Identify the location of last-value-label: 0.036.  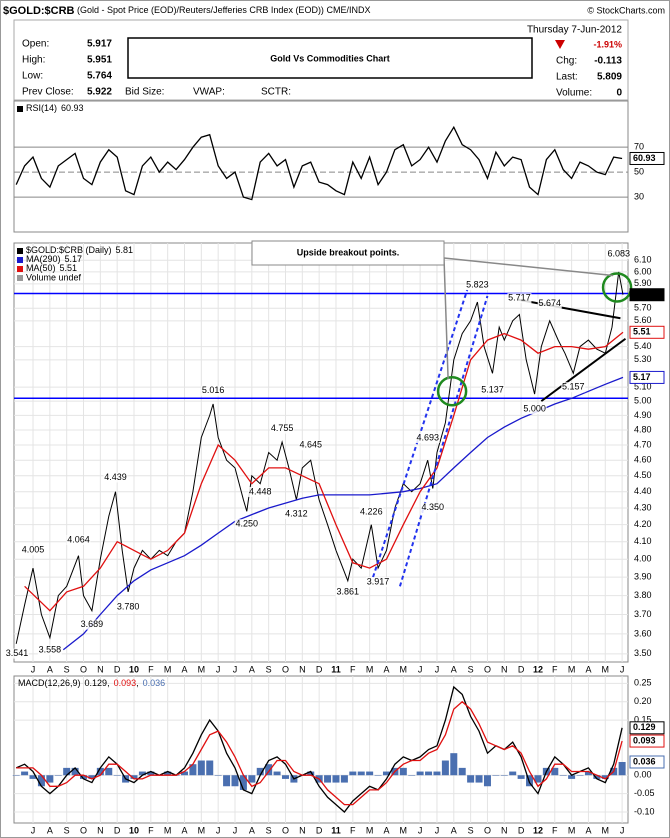
(644, 761).